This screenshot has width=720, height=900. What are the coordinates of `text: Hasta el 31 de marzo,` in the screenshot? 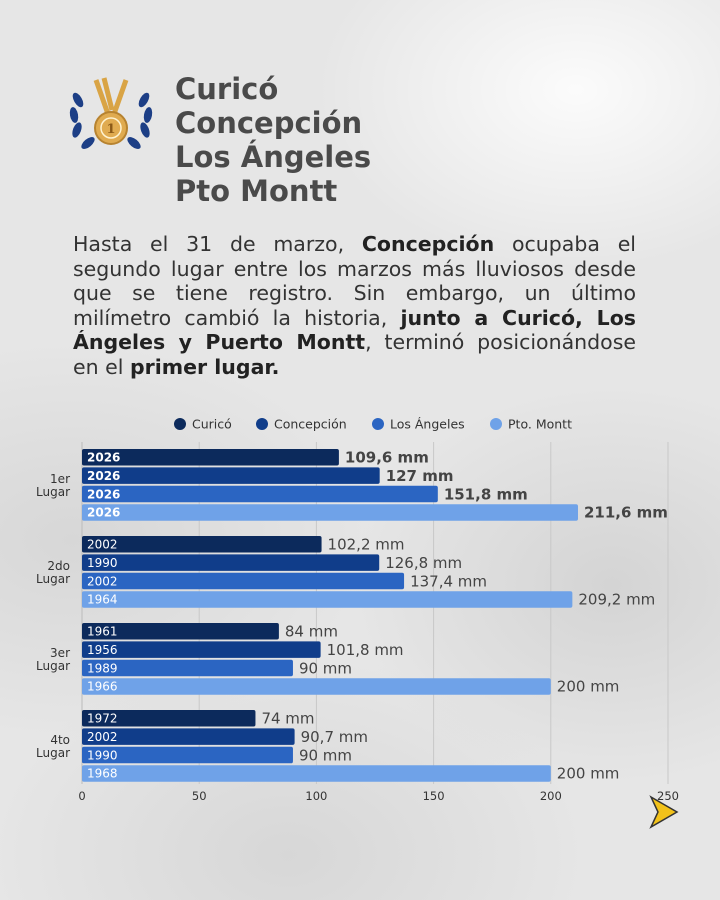 It's located at (217, 244).